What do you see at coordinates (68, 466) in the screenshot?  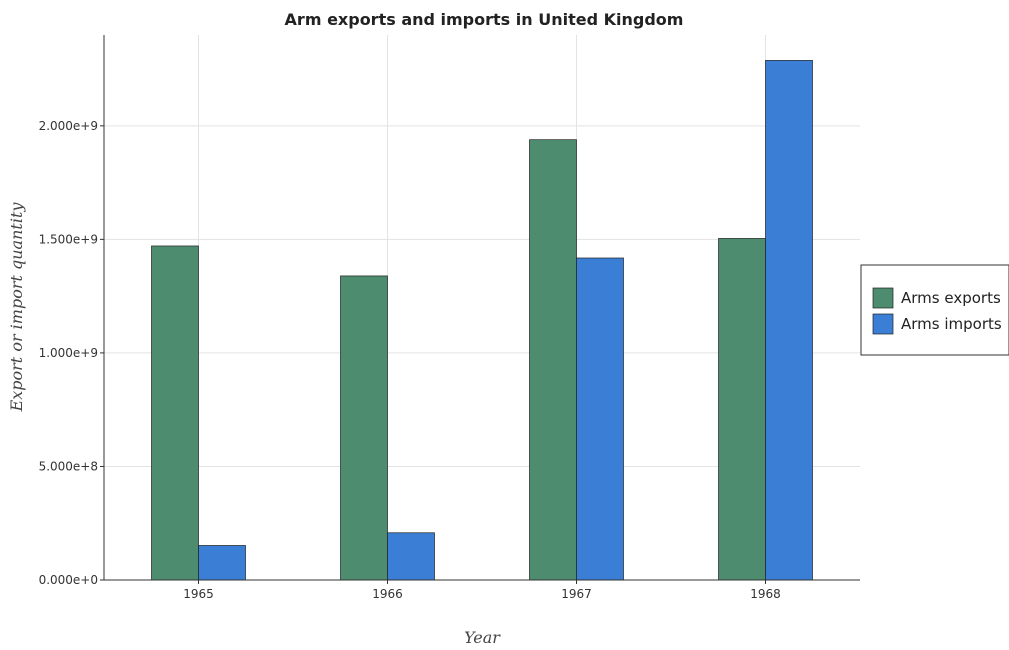 I see `y-tick-label: 5.000e+8` at bounding box center [68, 466].